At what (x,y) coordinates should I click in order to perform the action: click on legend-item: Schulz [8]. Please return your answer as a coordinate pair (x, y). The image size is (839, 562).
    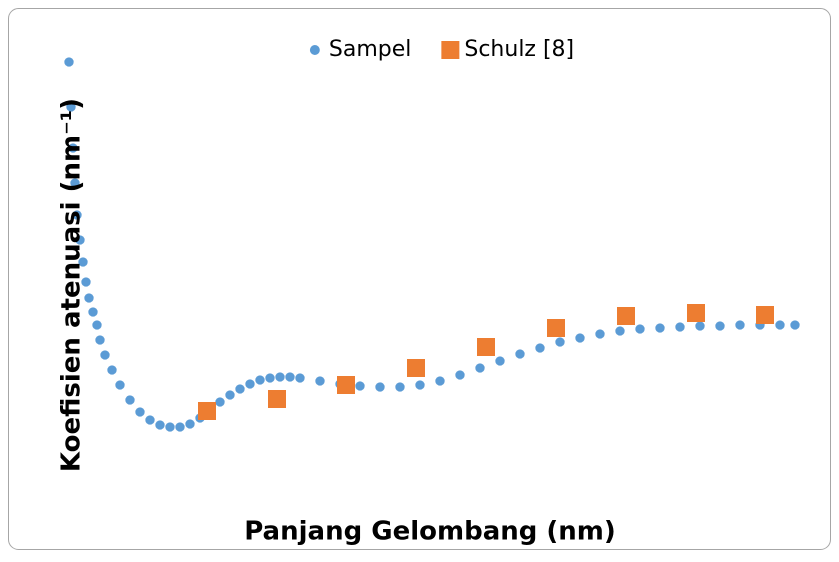
    Looking at the image, I should click on (507, 49).